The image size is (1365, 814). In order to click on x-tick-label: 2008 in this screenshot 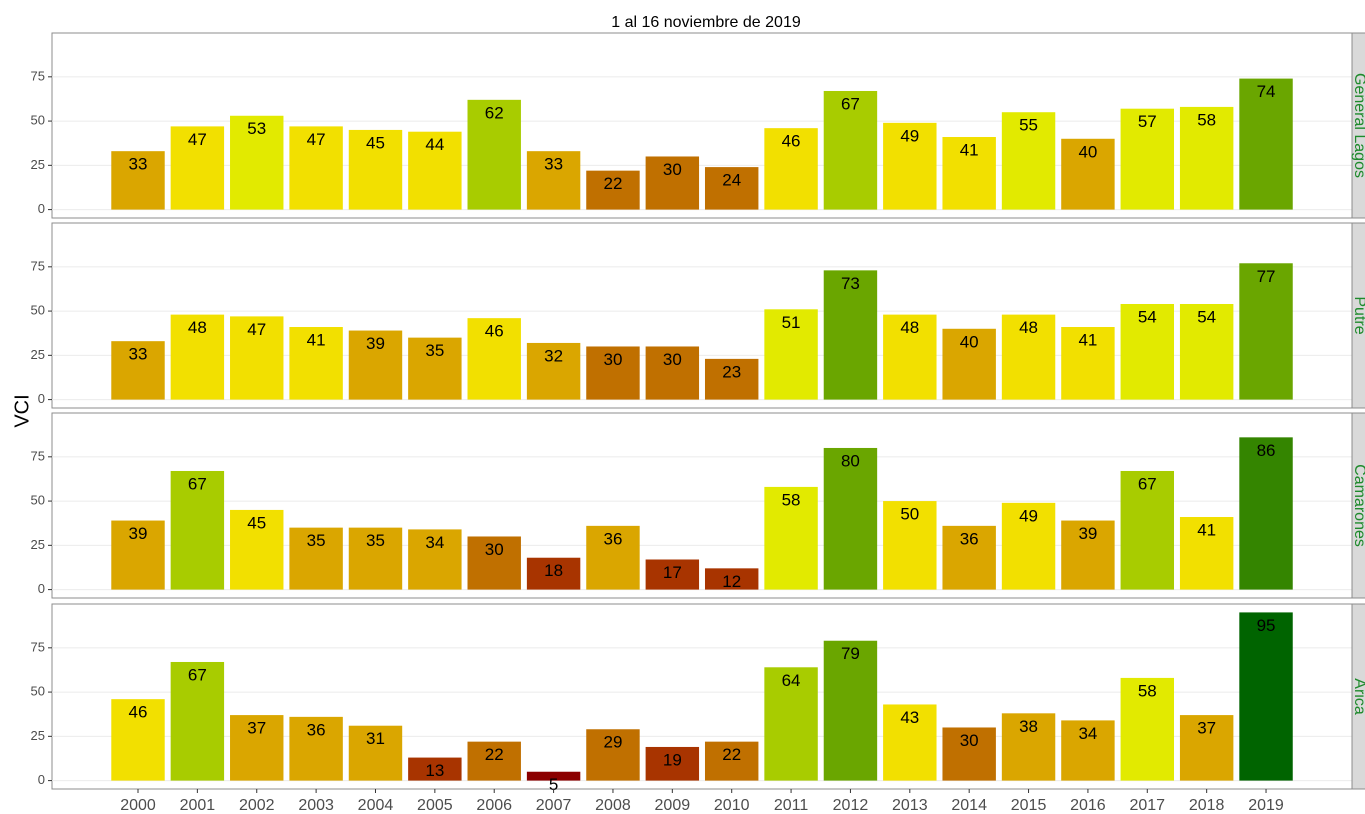, I will do `click(613, 805)`.